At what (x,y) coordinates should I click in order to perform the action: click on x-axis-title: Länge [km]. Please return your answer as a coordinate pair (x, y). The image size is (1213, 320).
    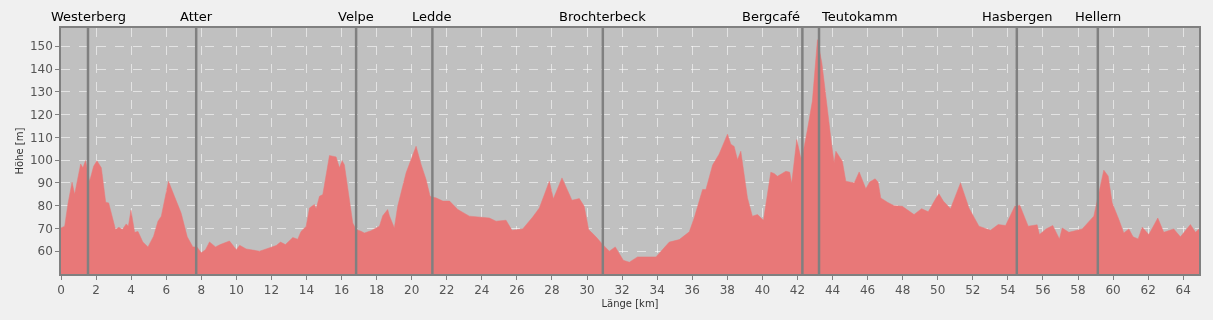
    Looking at the image, I should click on (630, 304).